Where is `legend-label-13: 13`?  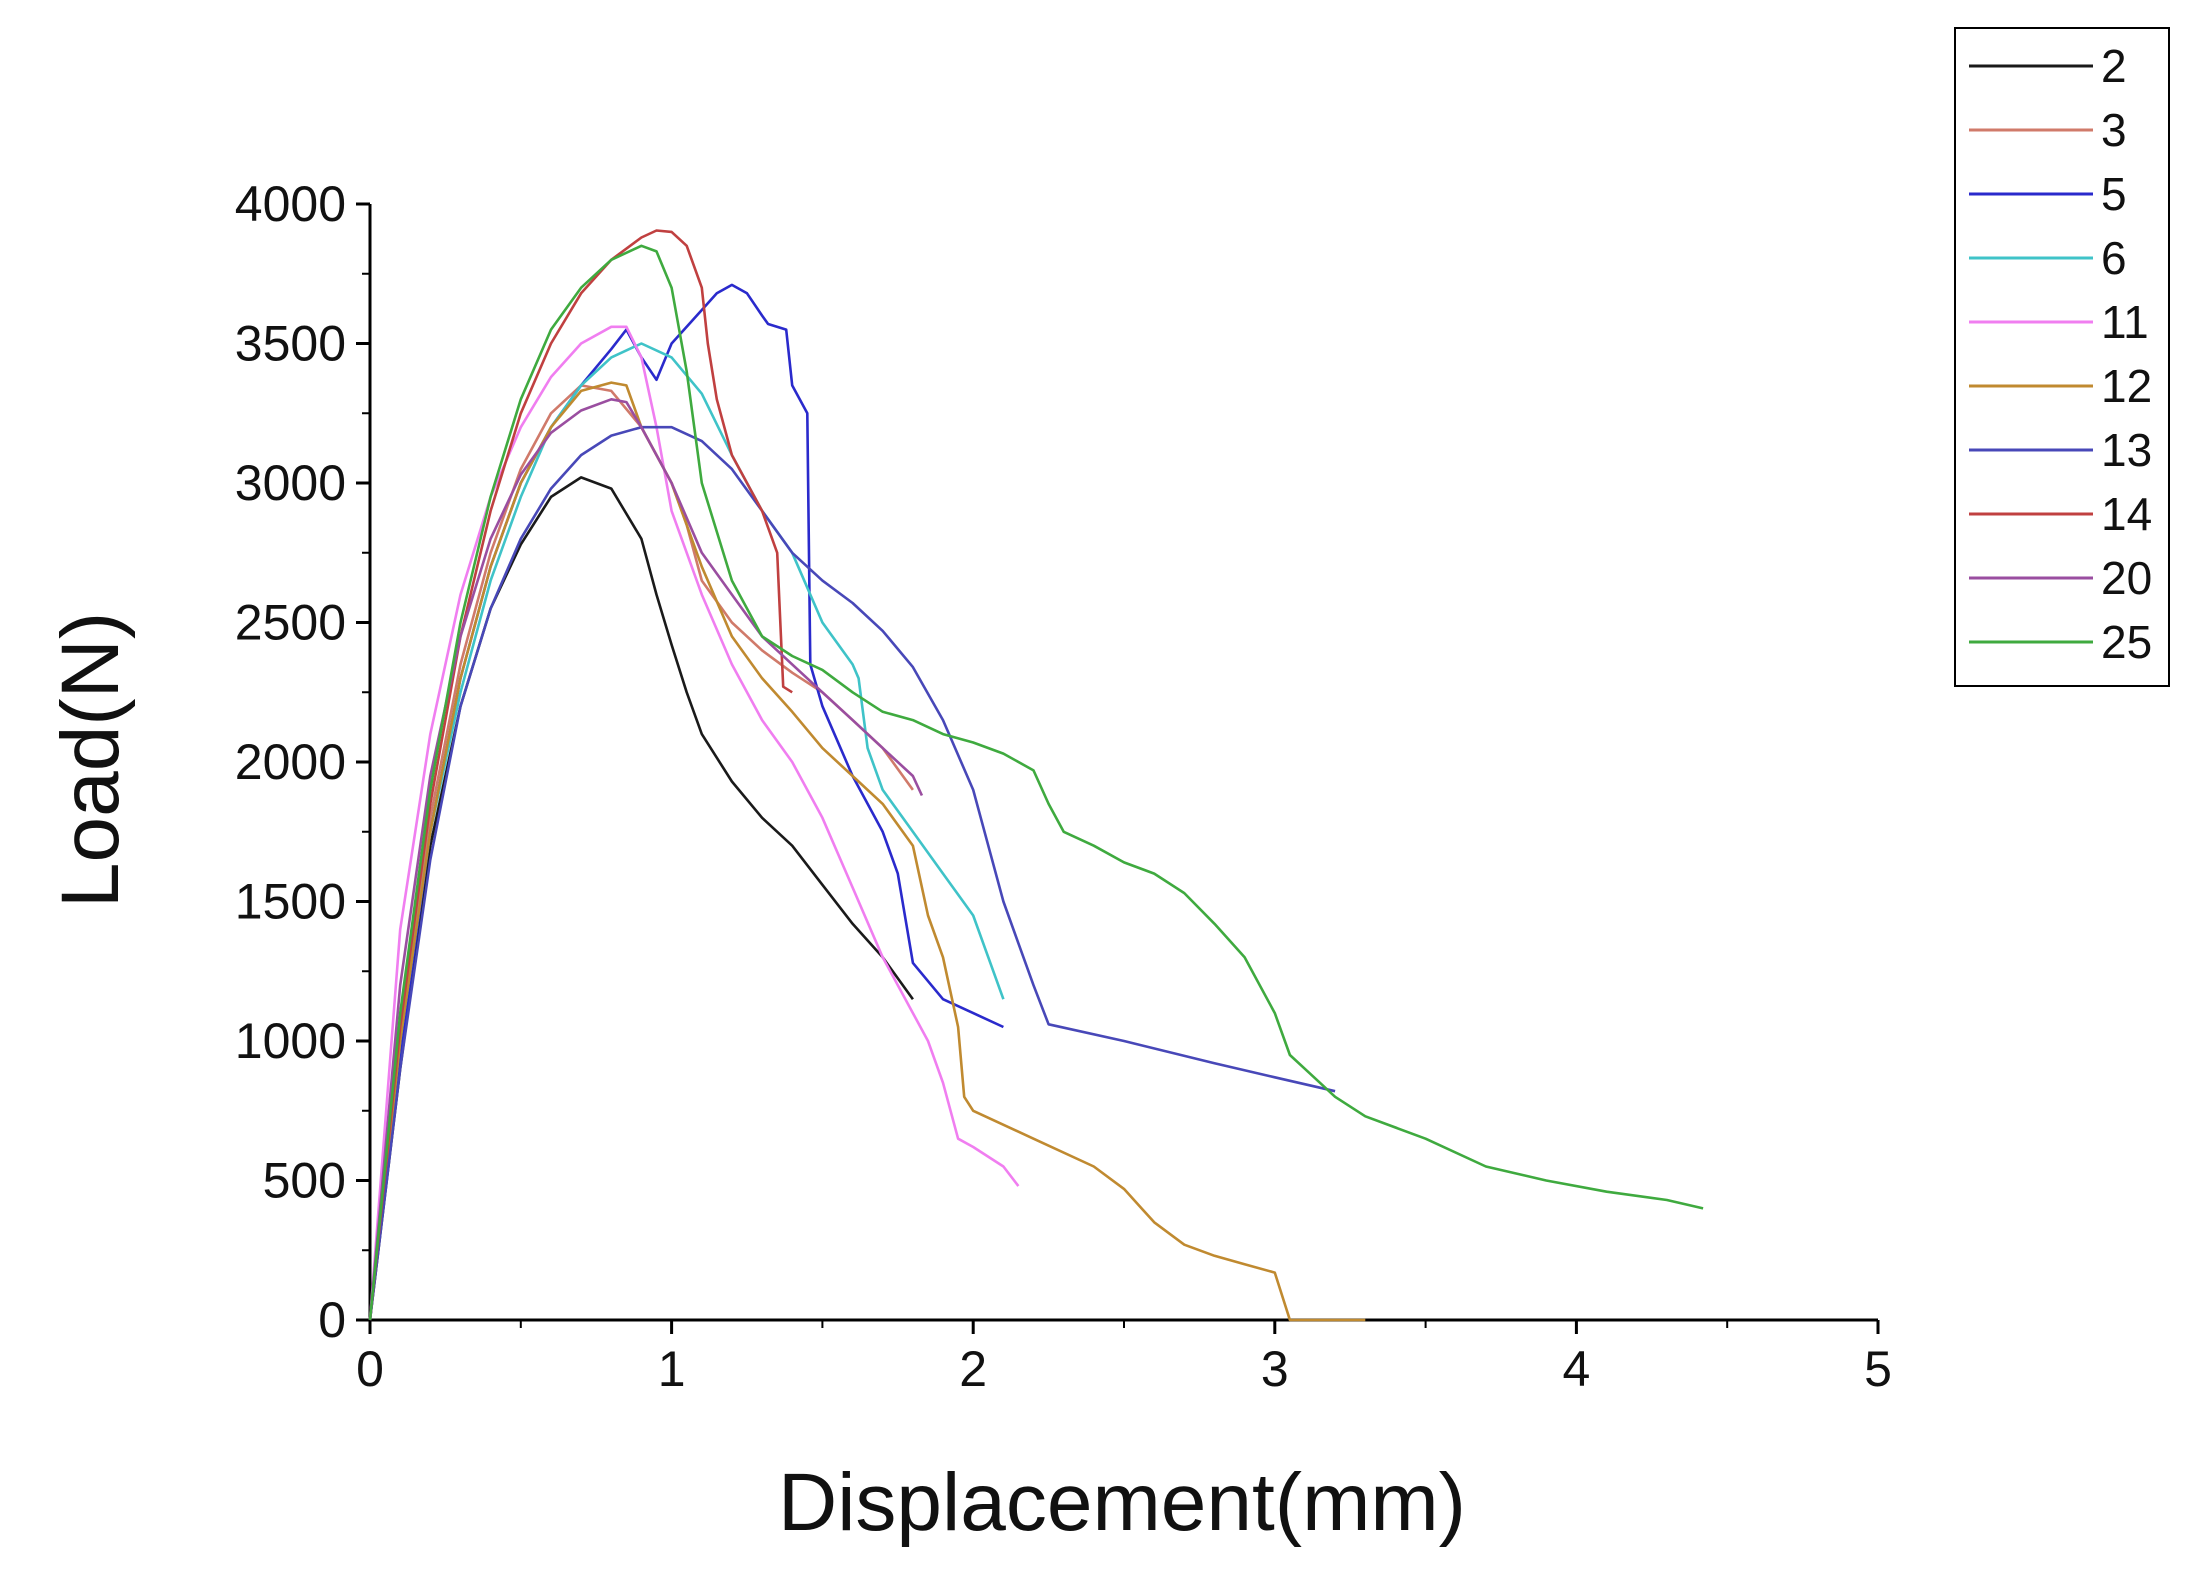 legend-label-13: 13 is located at coordinates (2126, 450).